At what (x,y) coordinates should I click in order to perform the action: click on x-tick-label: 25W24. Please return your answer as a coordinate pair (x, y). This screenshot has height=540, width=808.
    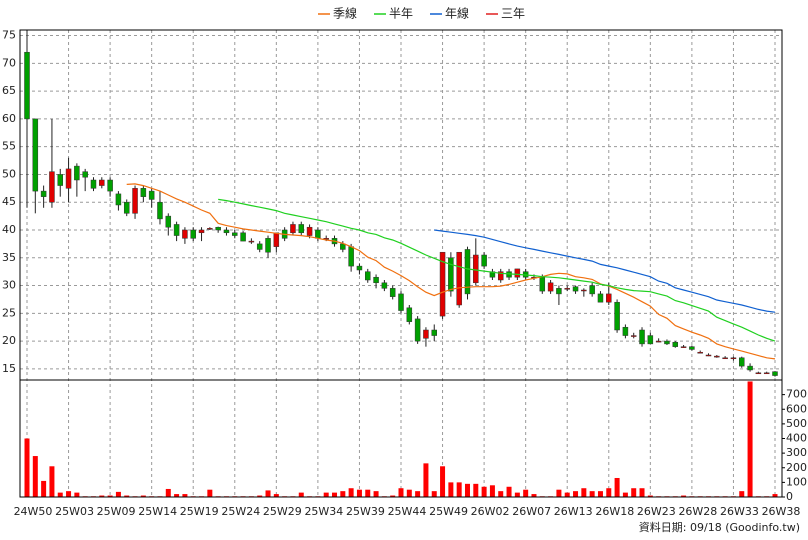
    Looking at the image, I should click on (240, 511).